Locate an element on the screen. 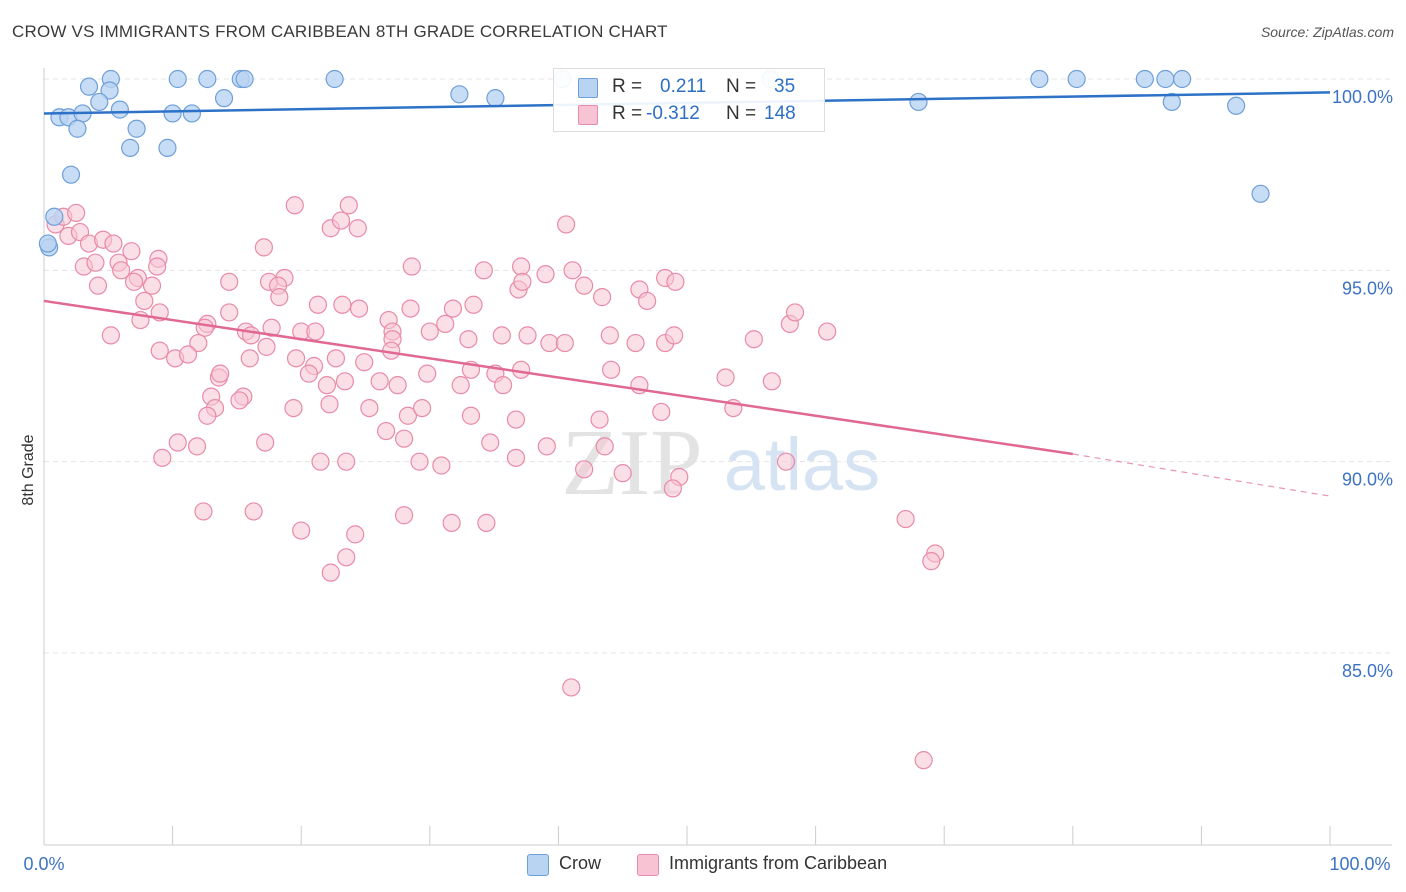 The image size is (1406, 892). x-tick-label-0: 0.0% is located at coordinates (43, 864).